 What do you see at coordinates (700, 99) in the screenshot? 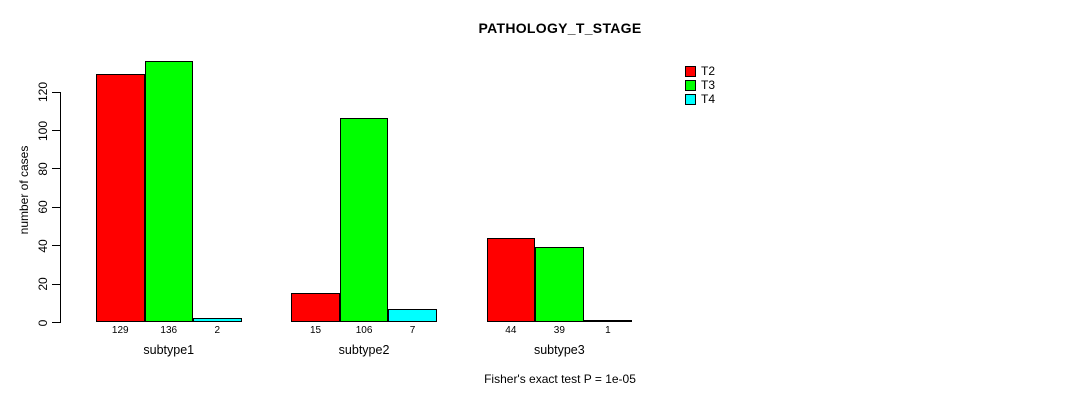
I see `legend-item-T4: T4` at bounding box center [700, 99].